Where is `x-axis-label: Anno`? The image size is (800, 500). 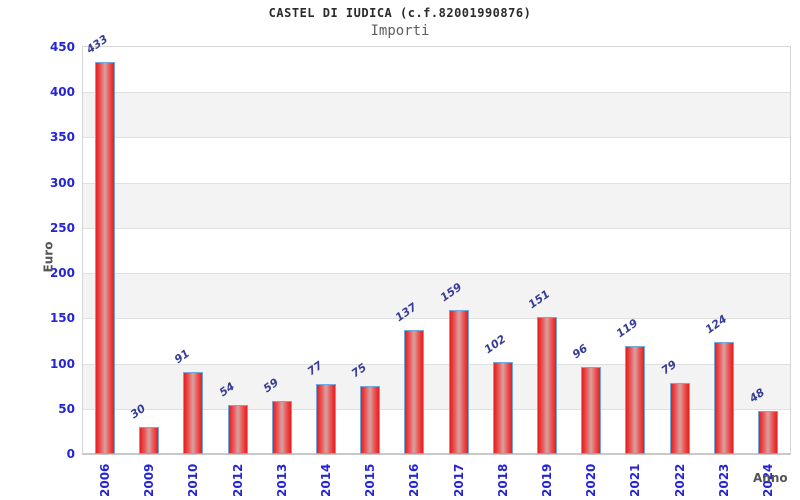 x-axis-label: Anno is located at coordinates (770, 478).